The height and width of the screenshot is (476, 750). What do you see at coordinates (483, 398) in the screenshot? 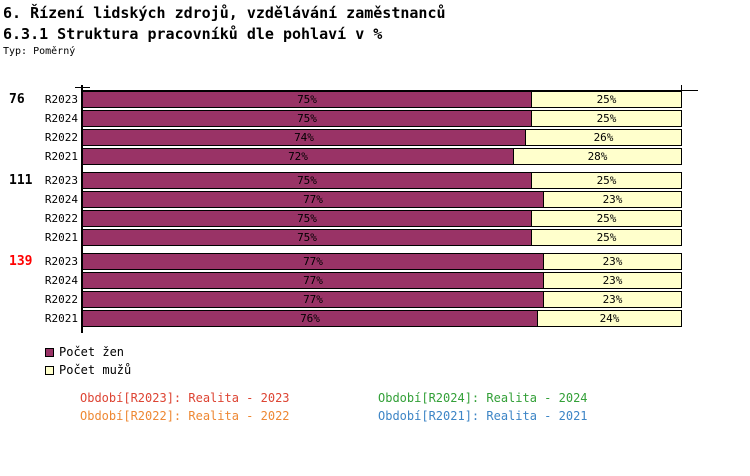
I see `period-label-r2024: Období[R2024]: Realita - 2024` at bounding box center [483, 398].